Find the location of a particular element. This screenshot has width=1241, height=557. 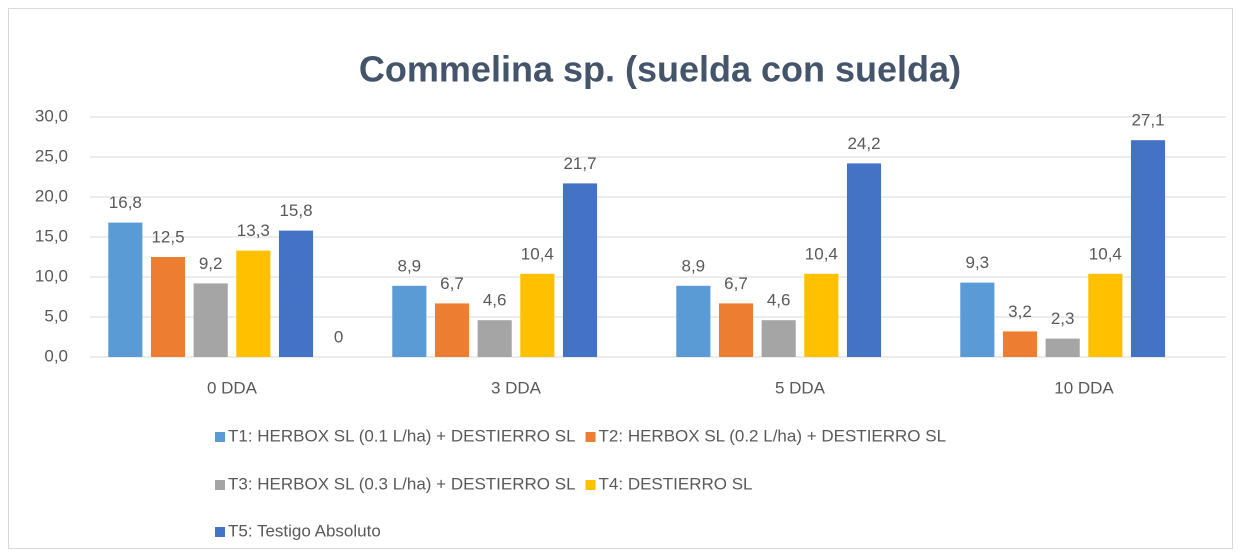

y-tick-label: 20,0 is located at coordinates (51, 195).